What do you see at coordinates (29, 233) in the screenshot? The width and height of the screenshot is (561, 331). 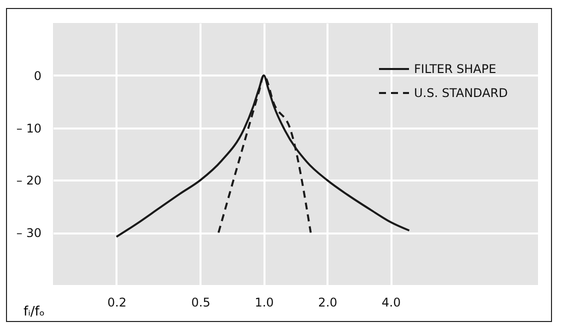 I see `y-tick-label: – 30` at bounding box center [29, 233].